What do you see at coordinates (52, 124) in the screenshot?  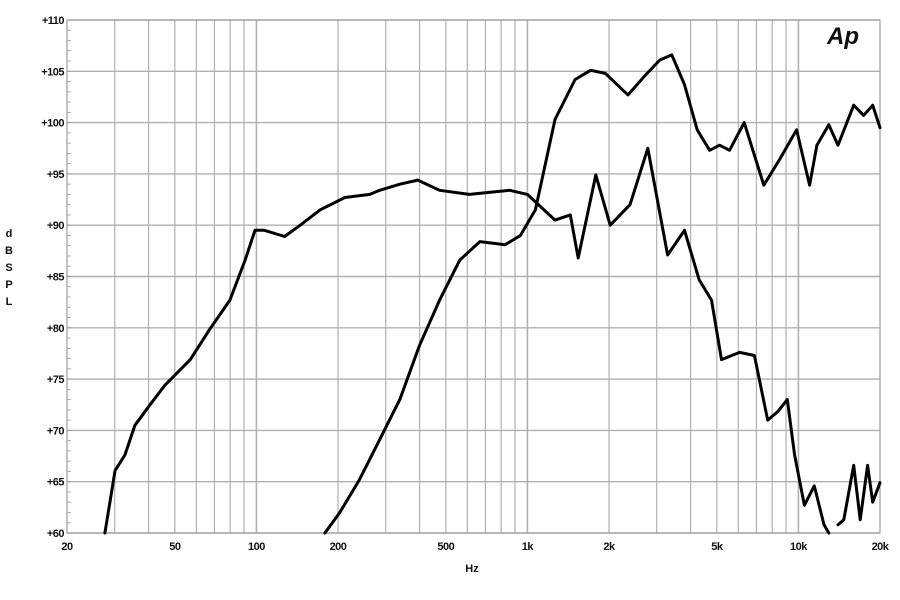 I see `y-tick-label: +100` at bounding box center [52, 124].